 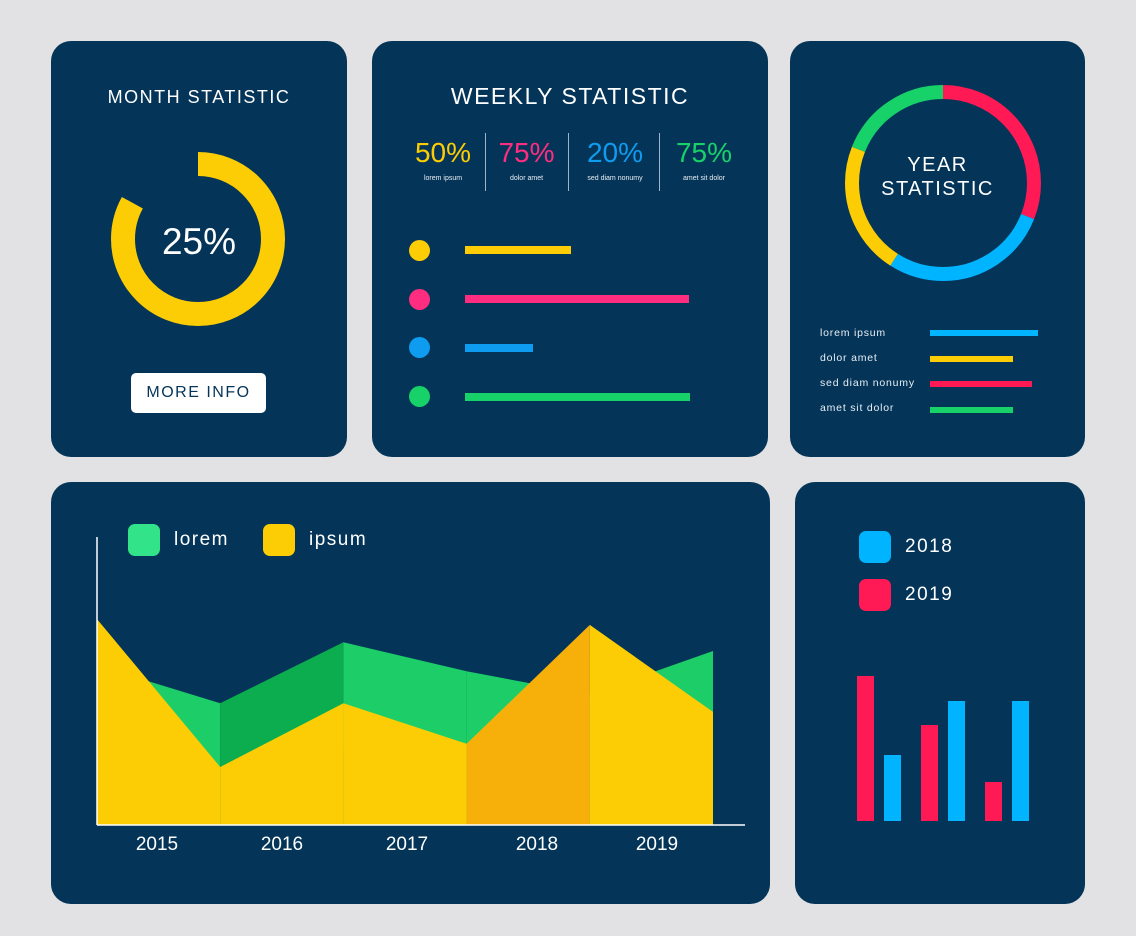 What do you see at coordinates (929, 546) in the screenshot?
I see `legend-label: 2018` at bounding box center [929, 546].